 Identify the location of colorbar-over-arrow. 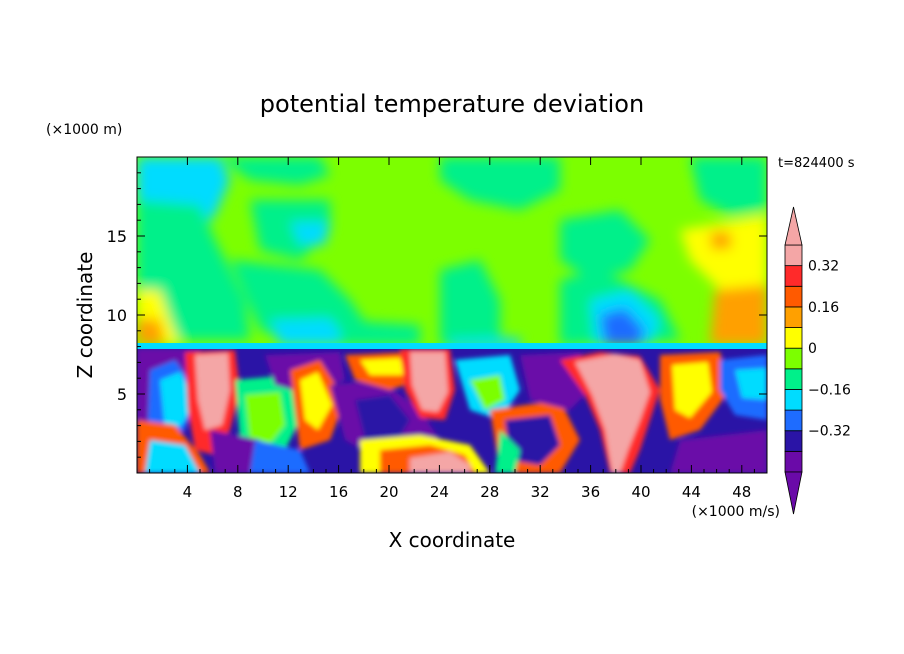
(793, 226).